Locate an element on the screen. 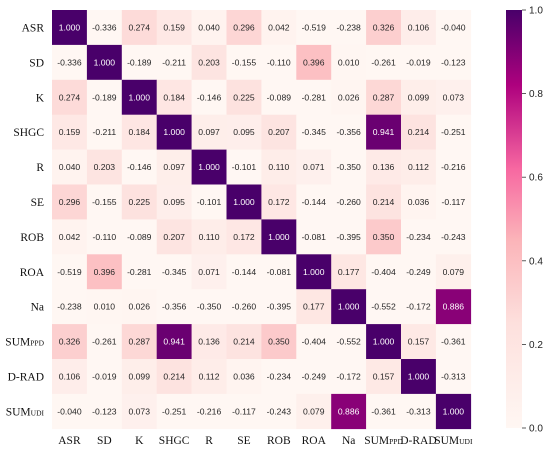 The image size is (550, 458). cell-value-label: -0.040 is located at coordinates (453, 27).